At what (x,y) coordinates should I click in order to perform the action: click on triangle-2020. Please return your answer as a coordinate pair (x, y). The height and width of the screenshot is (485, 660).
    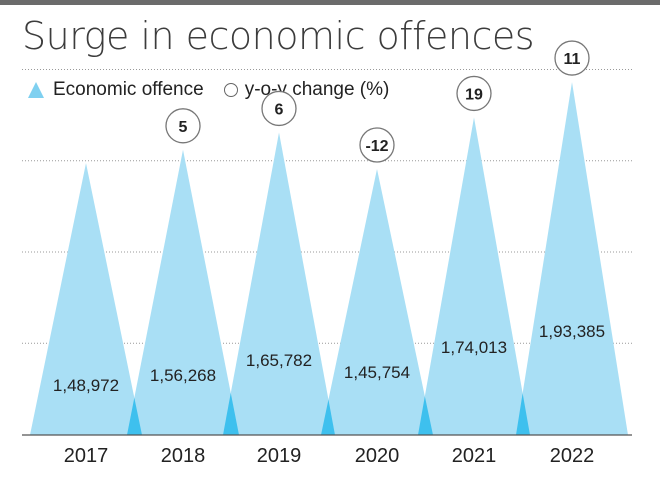
    Looking at the image, I should click on (377, 301).